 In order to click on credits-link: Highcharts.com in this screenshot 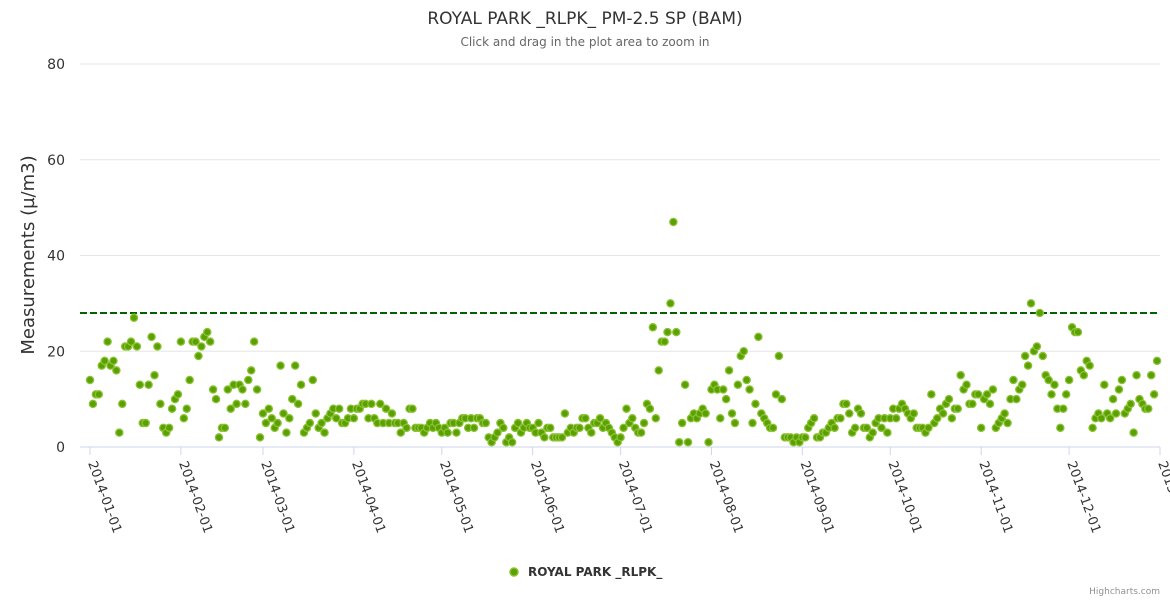, I will do `click(1124, 592)`.